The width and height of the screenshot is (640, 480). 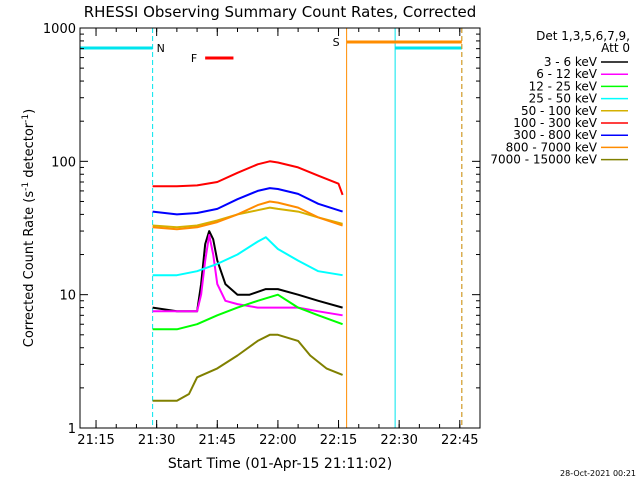 I want to click on timestamp: 28-Oct-2021 00:21, so click(x=598, y=473).